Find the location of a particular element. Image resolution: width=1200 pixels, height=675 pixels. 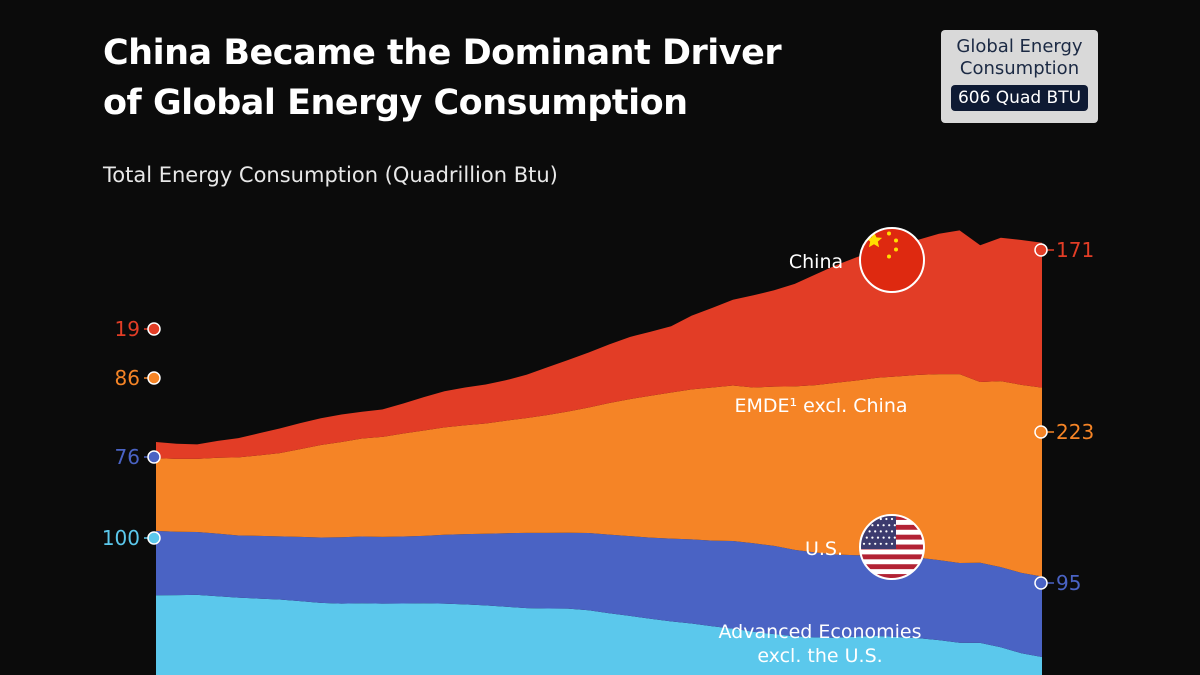

start-marker-china is located at coordinates (154, 329).